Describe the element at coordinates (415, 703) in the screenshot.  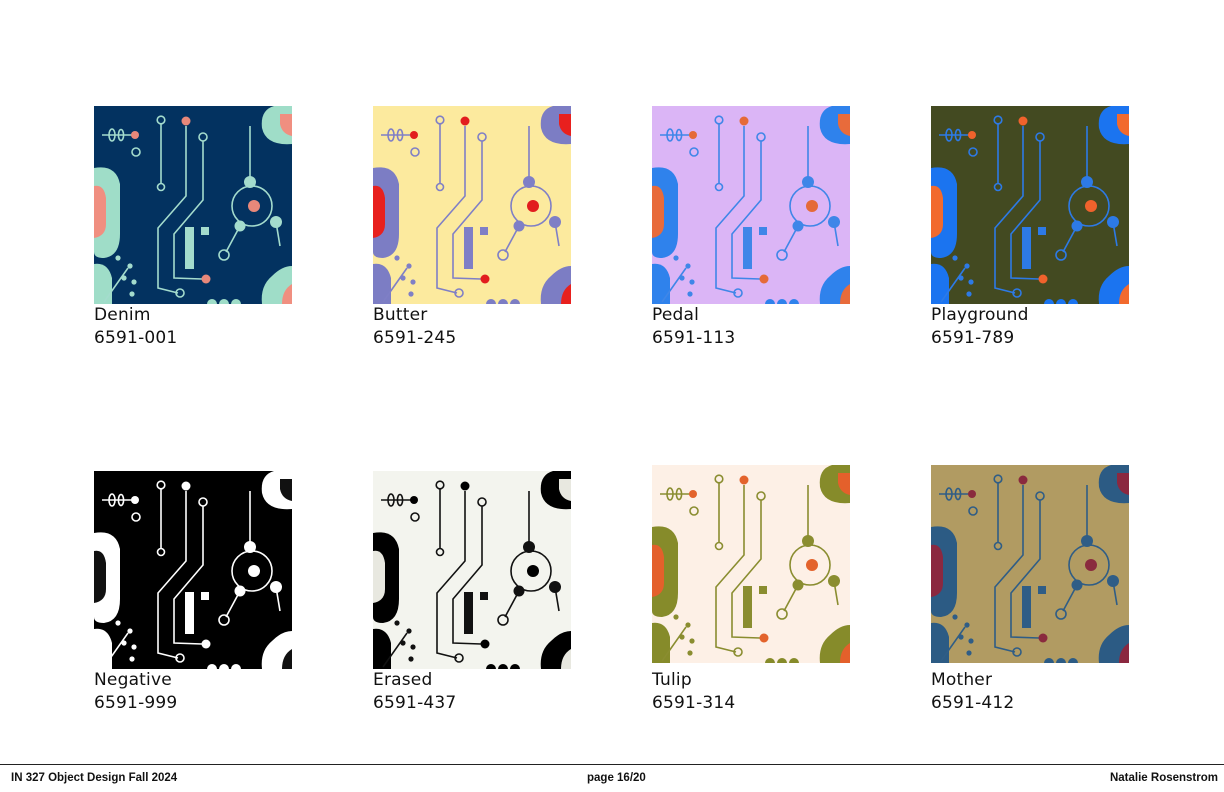
I see `swatch-code: 6591-437` at that location.